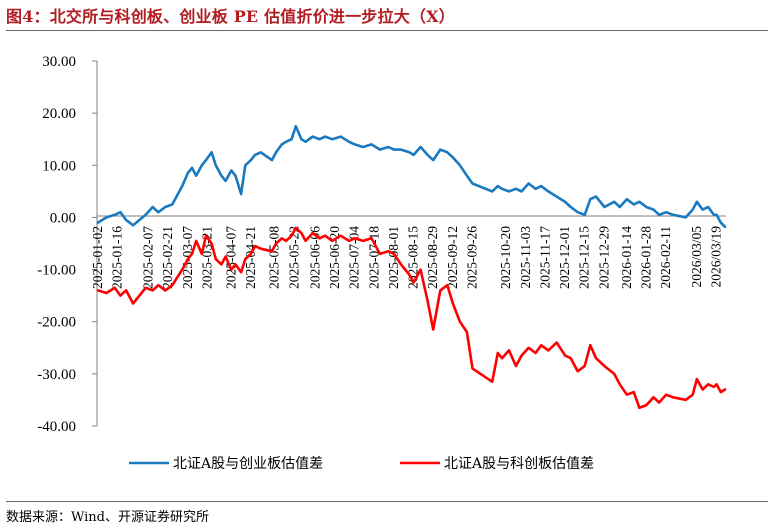  What do you see at coordinates (432, 257) in the screenshot?
I see `x-tick-label: 2025-08-29` at bounding box center [432, 257].